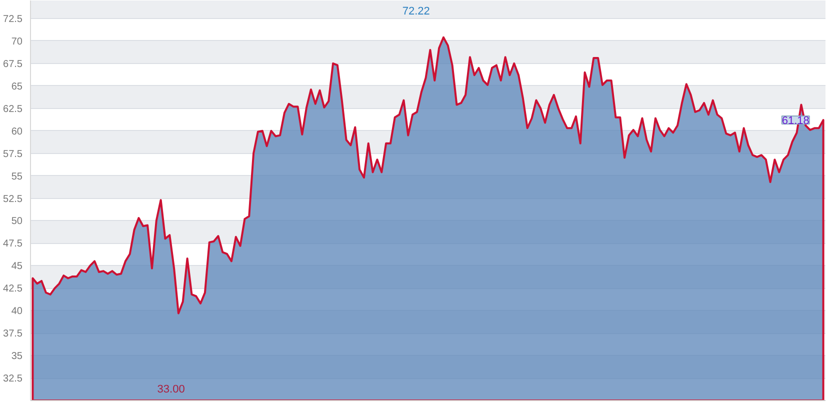 This screenshot has height=407, width=830. I want to click on annotation: 61.18, so click(796, 121).